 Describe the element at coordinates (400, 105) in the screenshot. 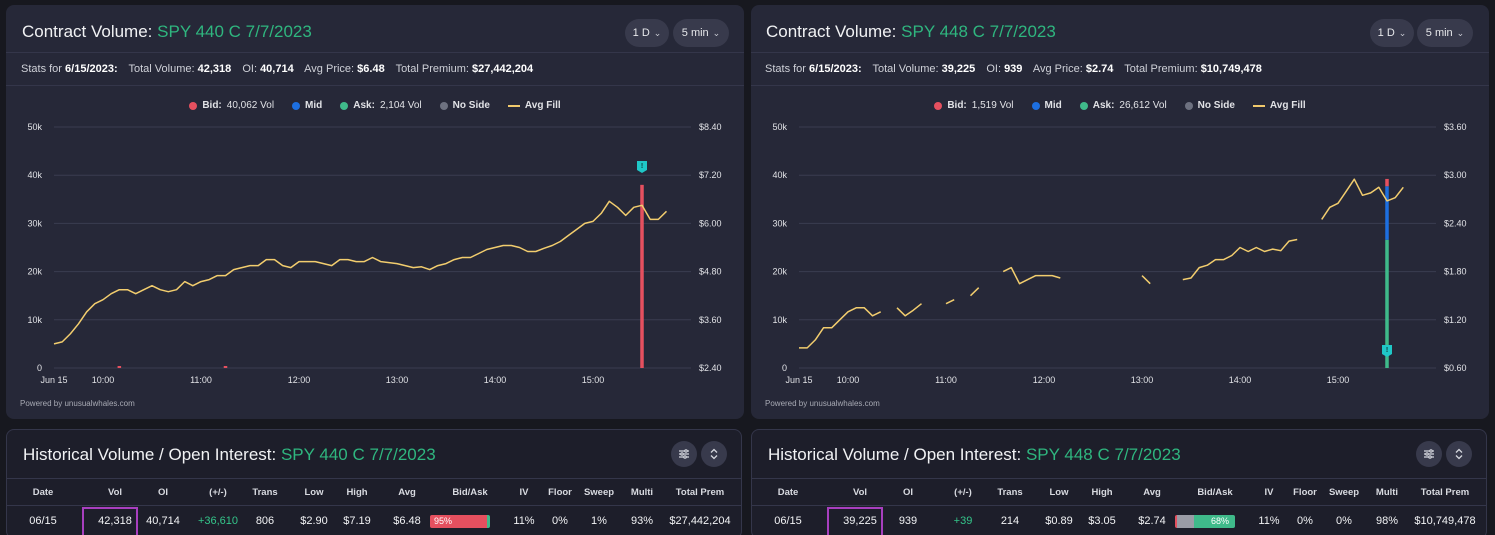

I see `legend-ask-value: 2,104 Vol` at that location.